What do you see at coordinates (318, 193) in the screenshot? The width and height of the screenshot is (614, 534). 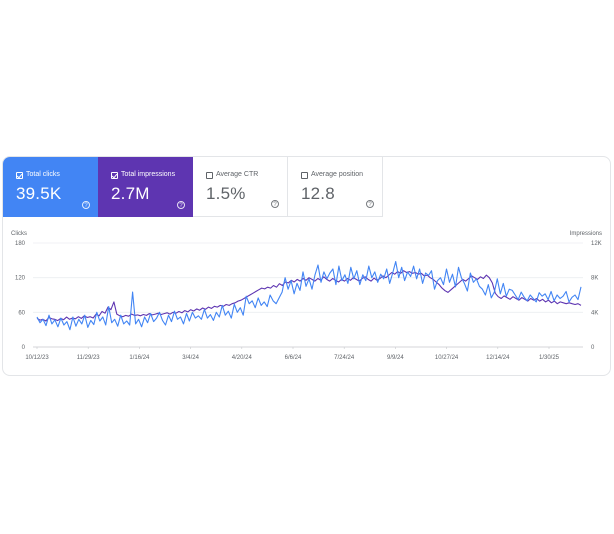 I see `card-value: 12.8` at bounding box center [318, 193].